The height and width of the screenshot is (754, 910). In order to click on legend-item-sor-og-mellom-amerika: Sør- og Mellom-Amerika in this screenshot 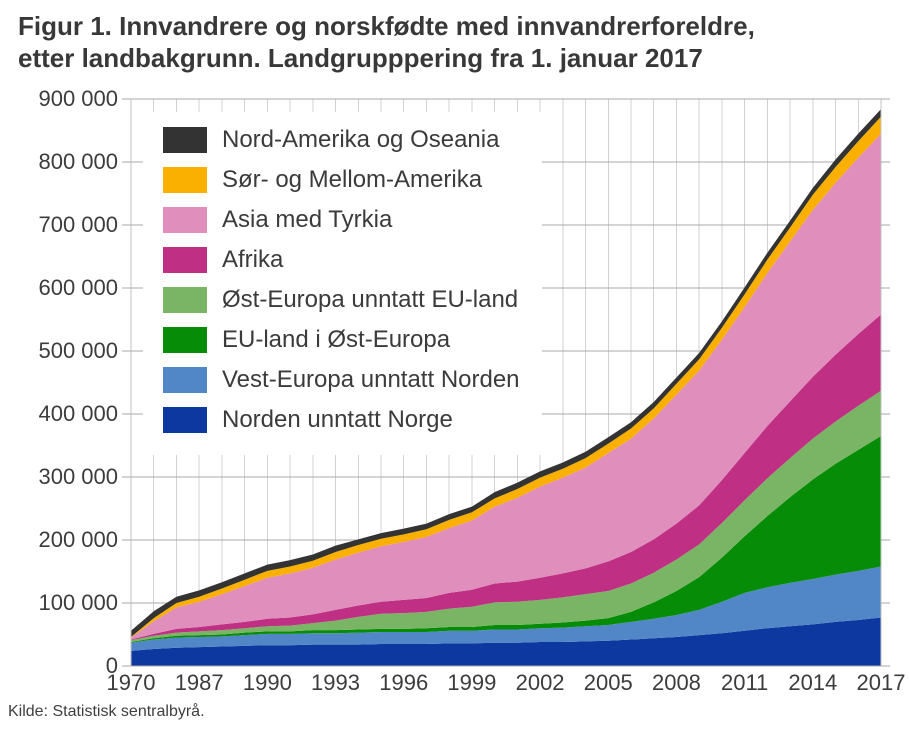, I will do `click(341, 179)`.